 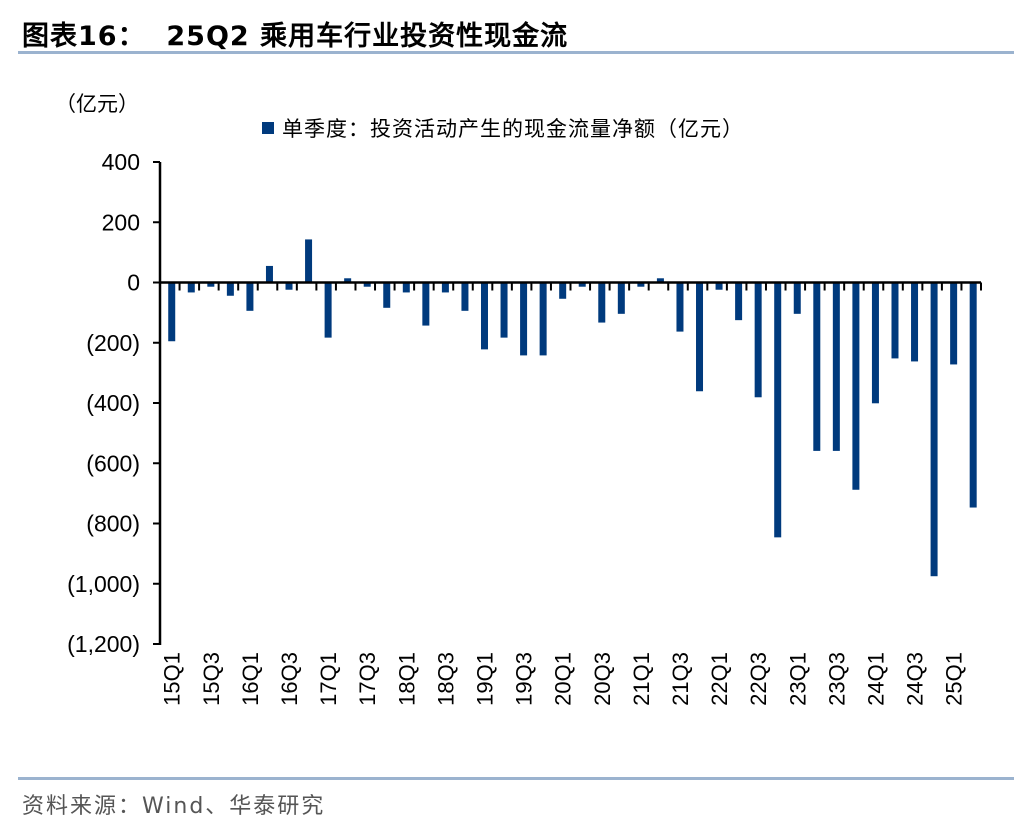 What do you see at coordinates (739, 301) in the screenshot?
I see `bar-22Q2` at bounding box center [739, 301].